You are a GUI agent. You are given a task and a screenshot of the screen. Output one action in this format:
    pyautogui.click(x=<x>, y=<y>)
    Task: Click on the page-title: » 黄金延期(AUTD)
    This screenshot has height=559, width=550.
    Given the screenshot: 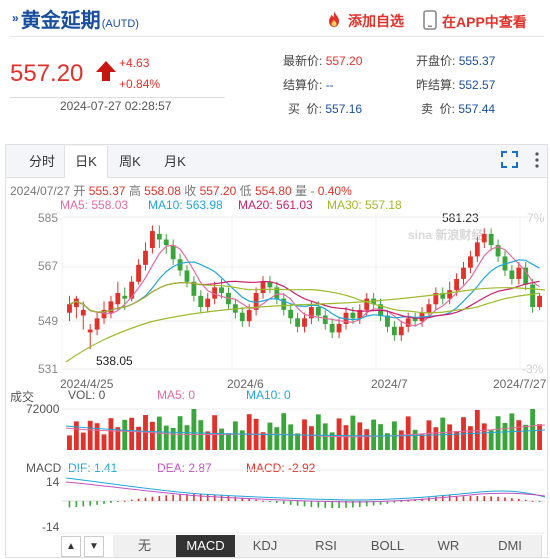 What is the action you would take?
    pyautogui.click(x=75, y=18)
    